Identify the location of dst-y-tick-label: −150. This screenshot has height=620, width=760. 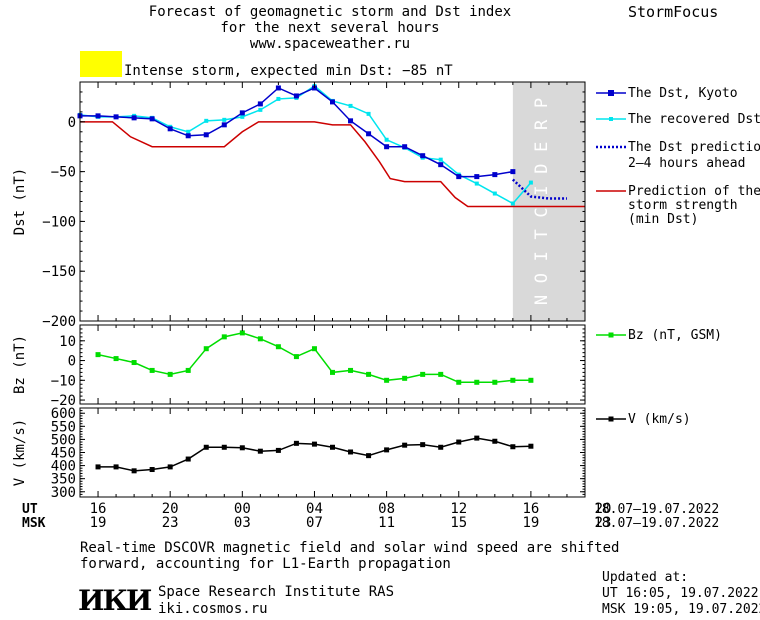
(59, 272).